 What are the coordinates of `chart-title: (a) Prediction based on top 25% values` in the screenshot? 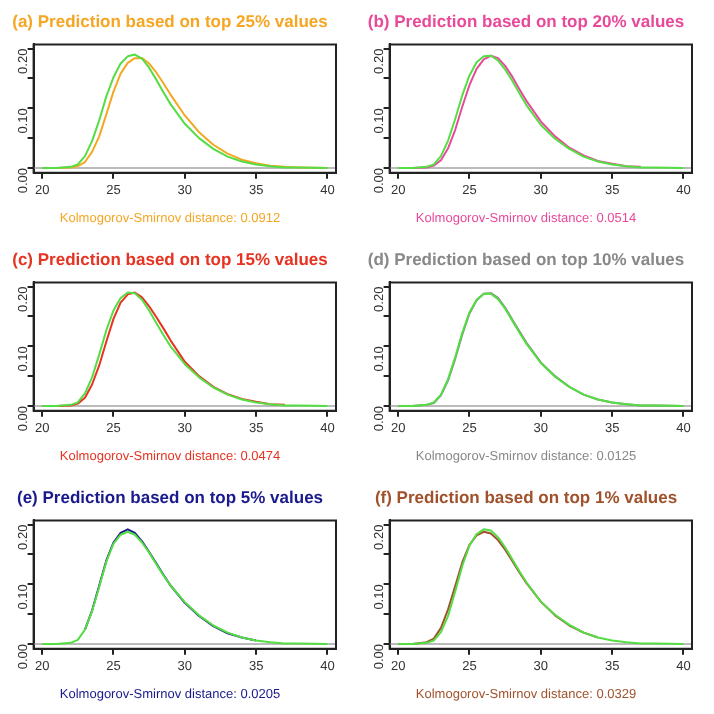 It's located at (170, 20).